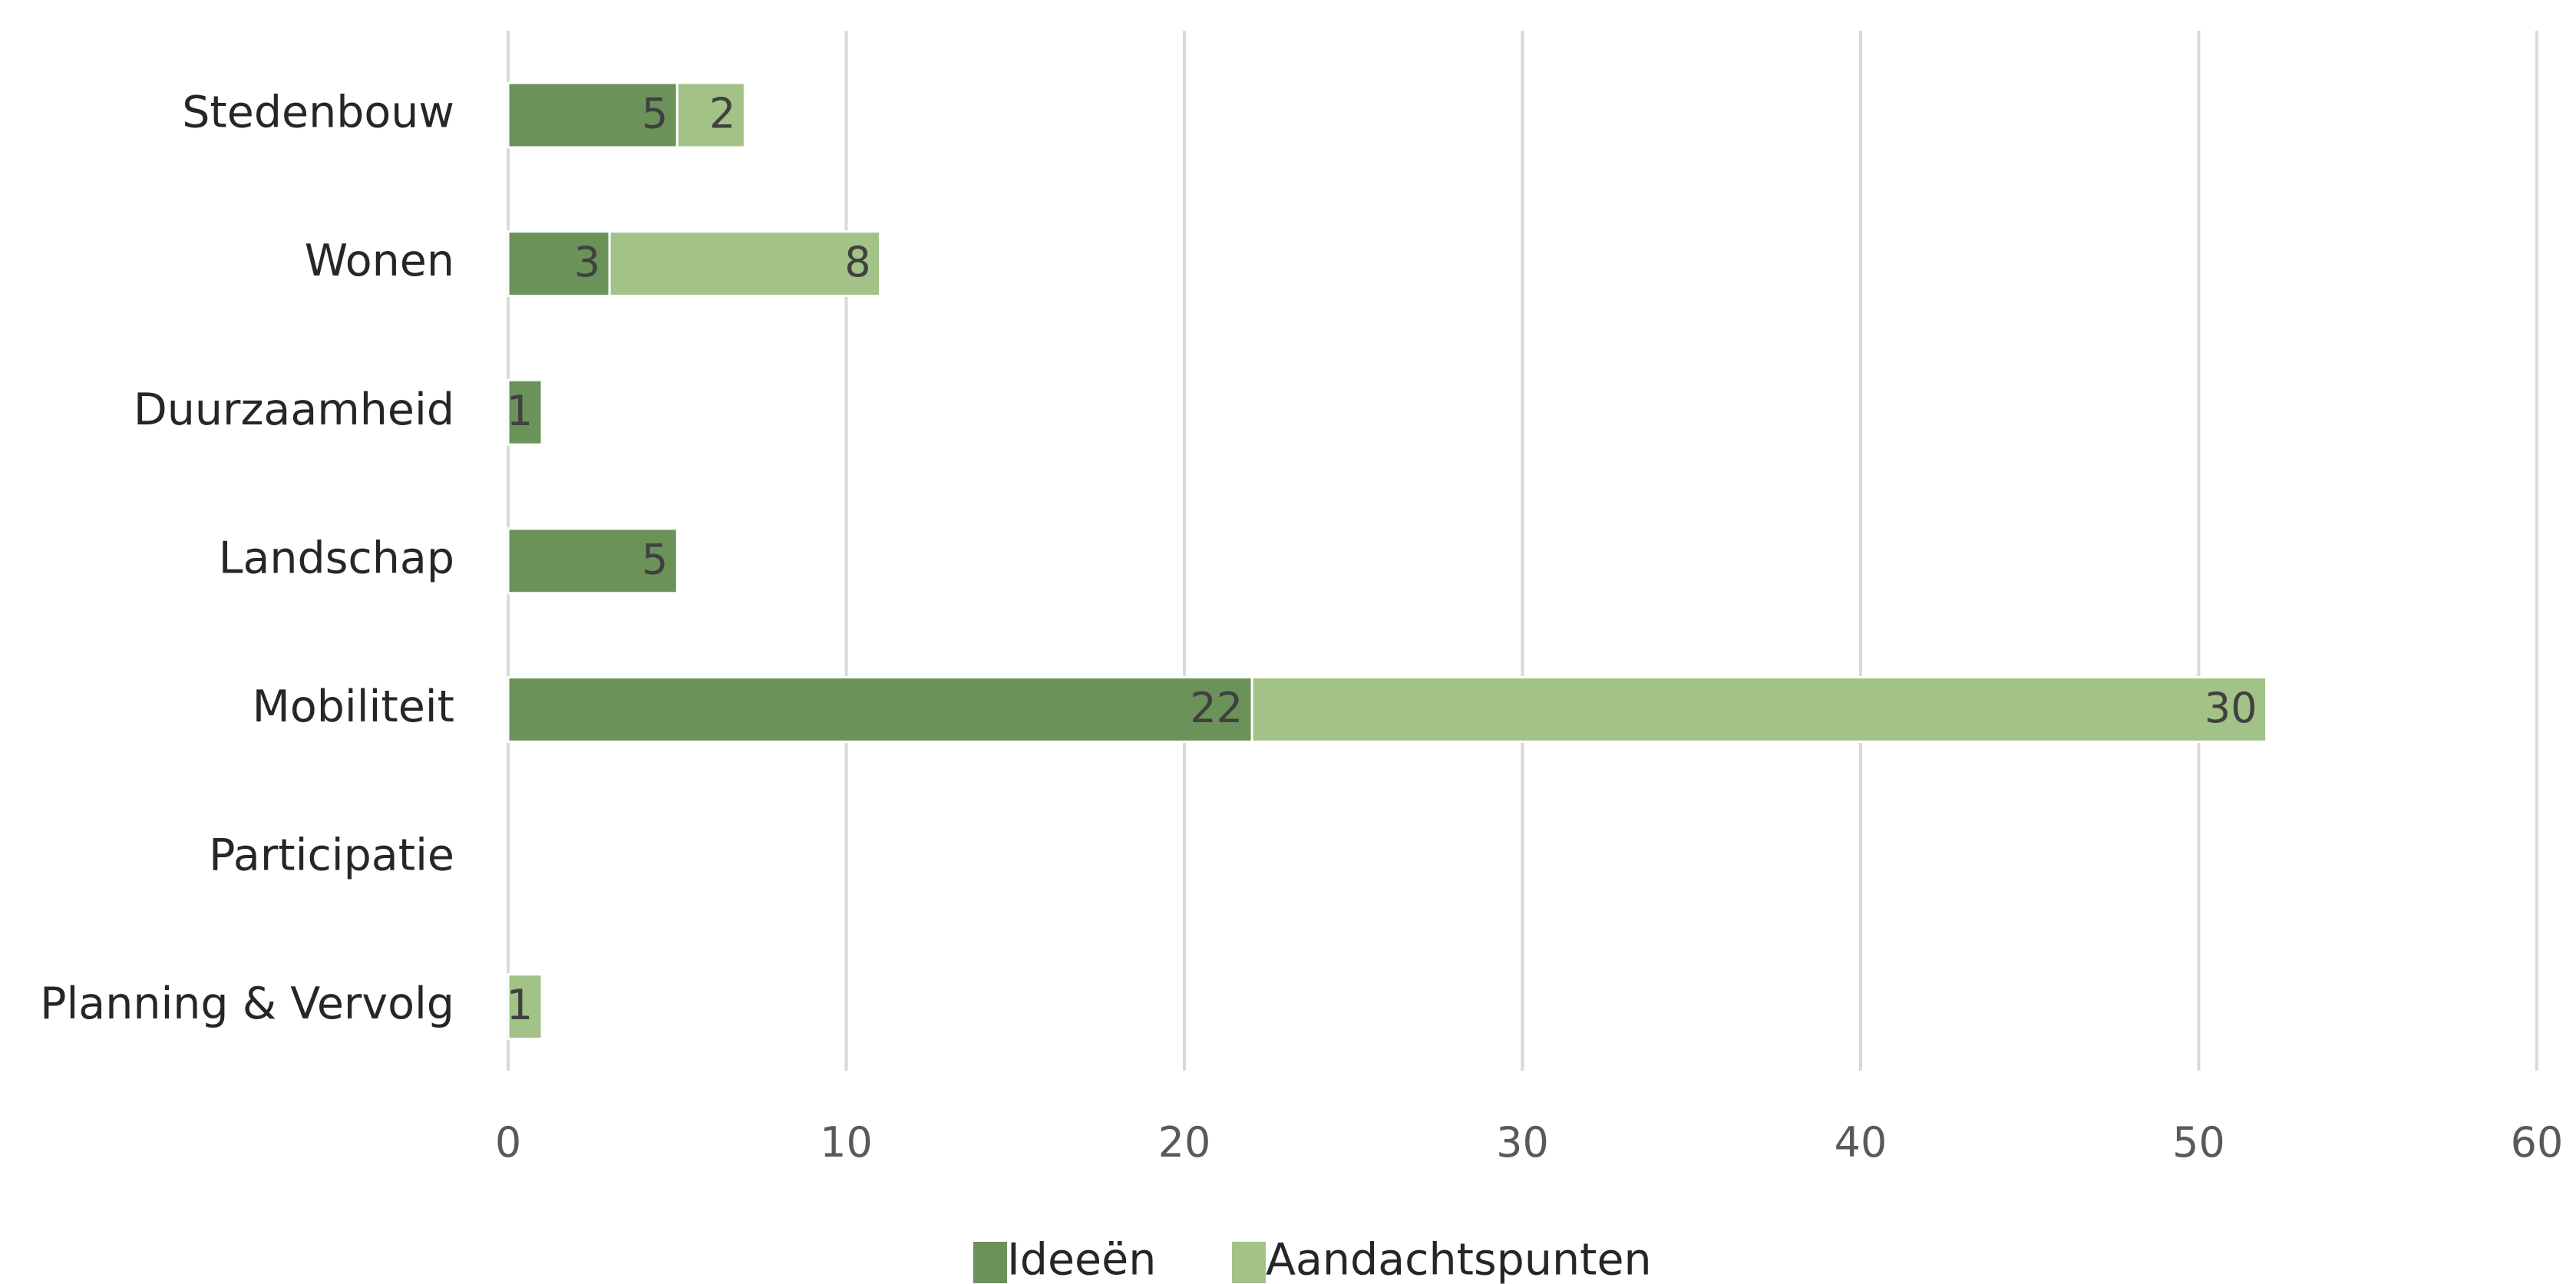  Describe the element at coordinates (1861, 1142) in the screenshot. I see `x-tick-label: 40` at that location.